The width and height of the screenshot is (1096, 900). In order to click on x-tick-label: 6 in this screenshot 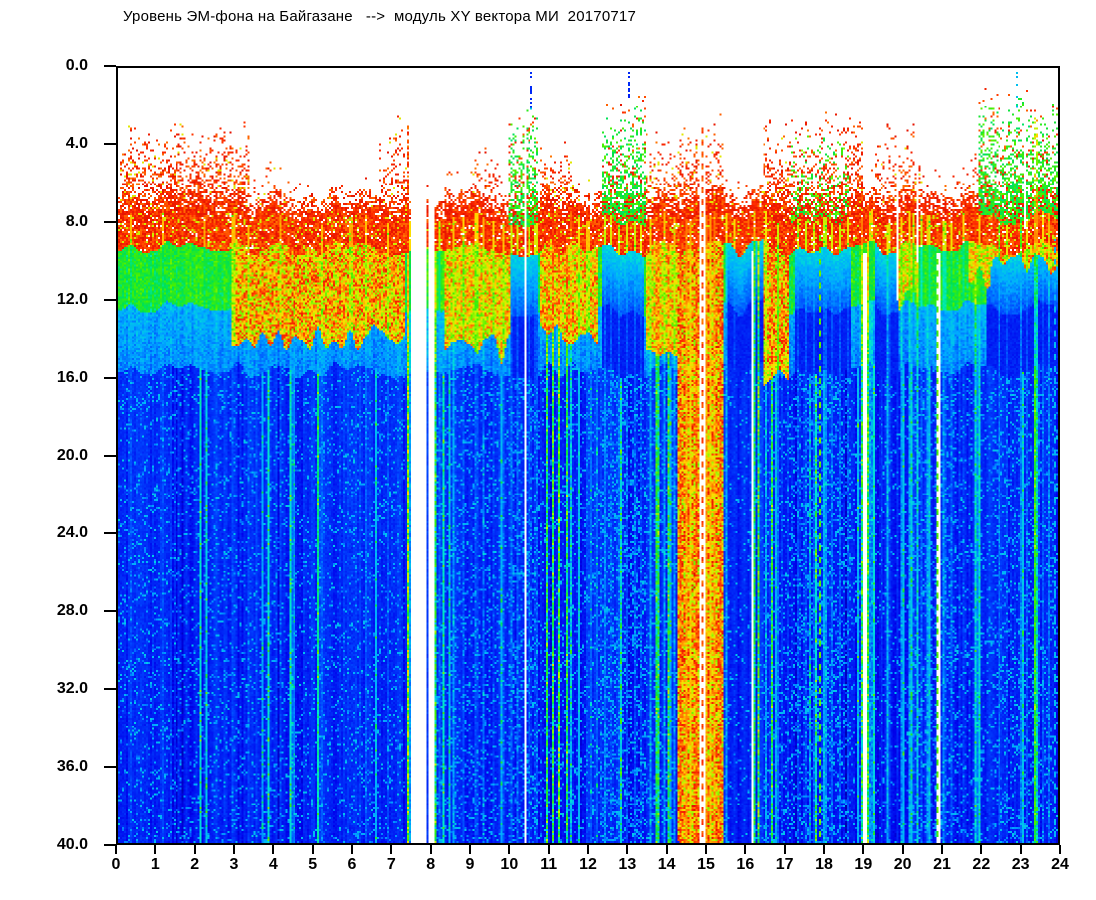, I will do `click(352, 864)`.